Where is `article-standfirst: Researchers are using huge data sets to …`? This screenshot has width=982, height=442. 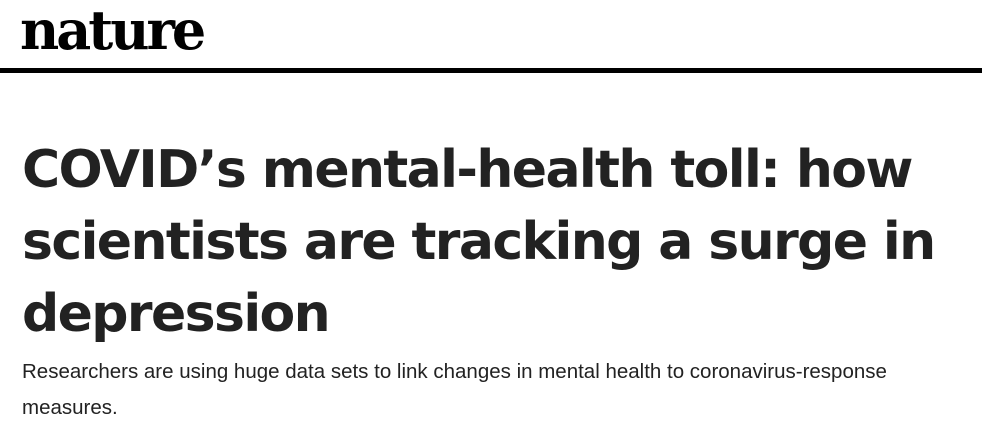 article-standfirst: Researchers are using huge data sets to … is located at coordinates (454, 389).